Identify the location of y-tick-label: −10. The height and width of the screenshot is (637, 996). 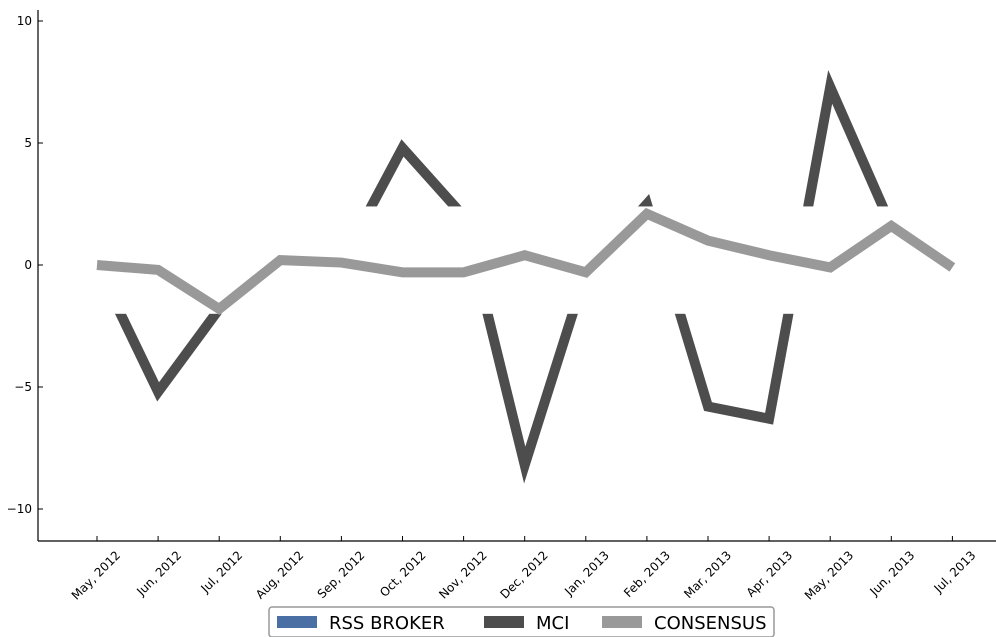
(19, 509).